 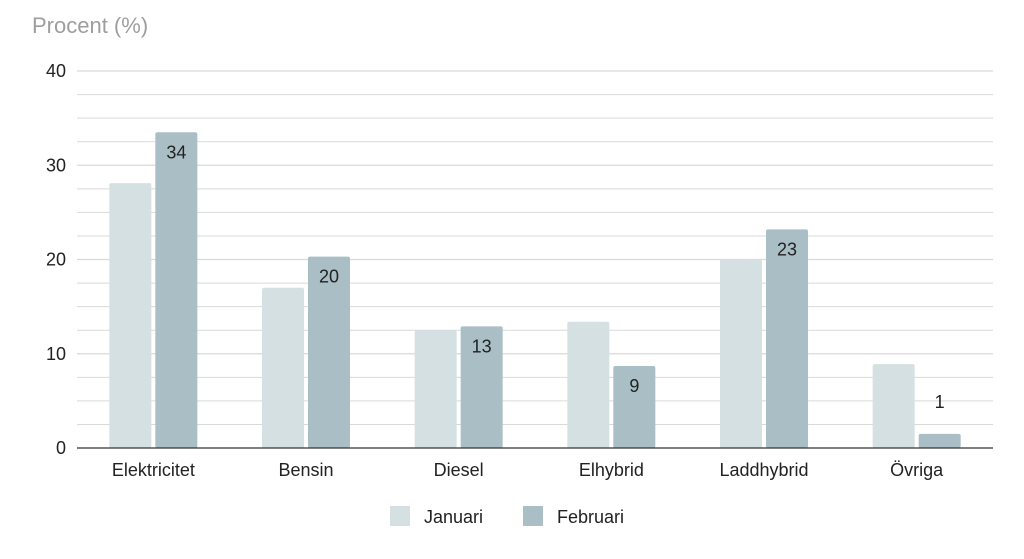 I want to click on legend-label-februari: Februari, so click(x=590, y=517).